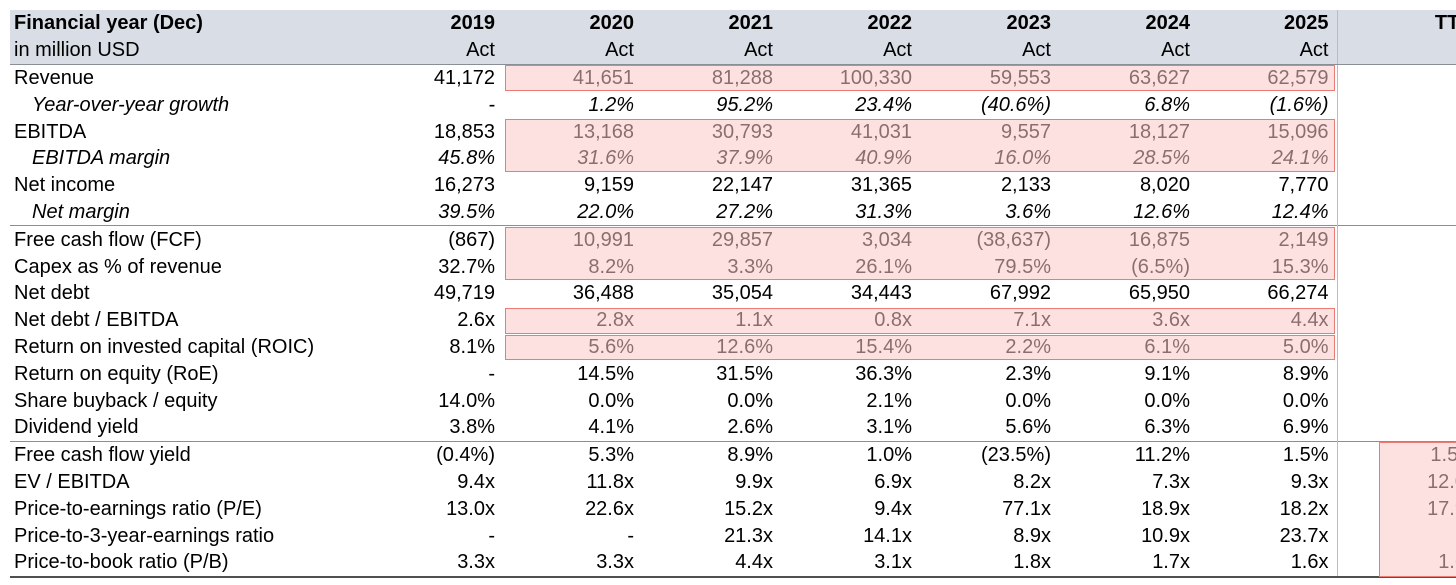  I want to click on value-cell: (23.5%), so click(989, 454).